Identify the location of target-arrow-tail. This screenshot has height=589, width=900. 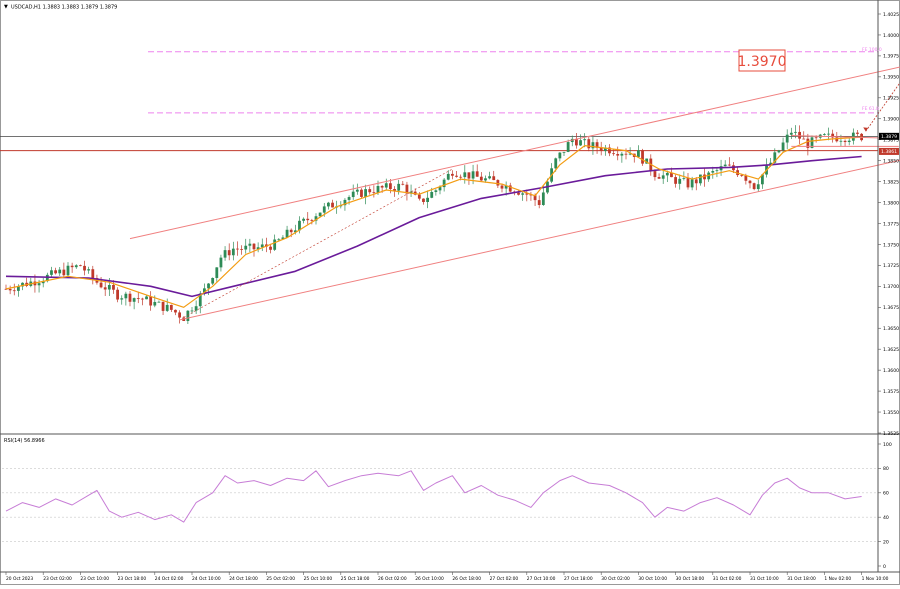
(866, 129).